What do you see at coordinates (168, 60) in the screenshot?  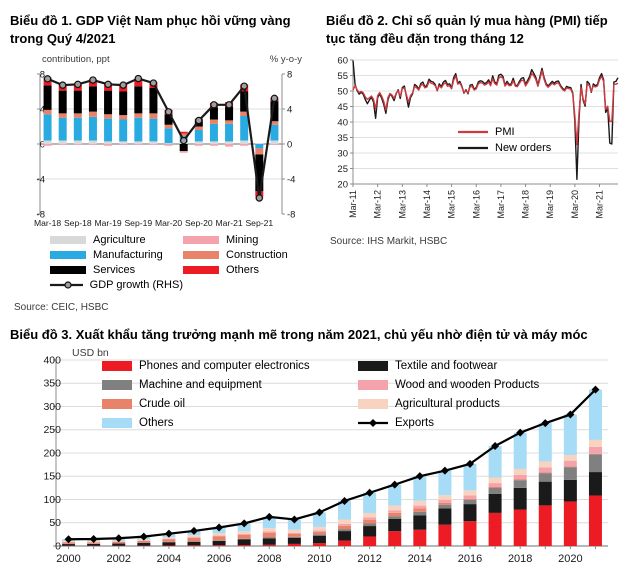 I see `chart1-axis-units: contribution, ppt % y-o-y` at bounding box center [168, 60].